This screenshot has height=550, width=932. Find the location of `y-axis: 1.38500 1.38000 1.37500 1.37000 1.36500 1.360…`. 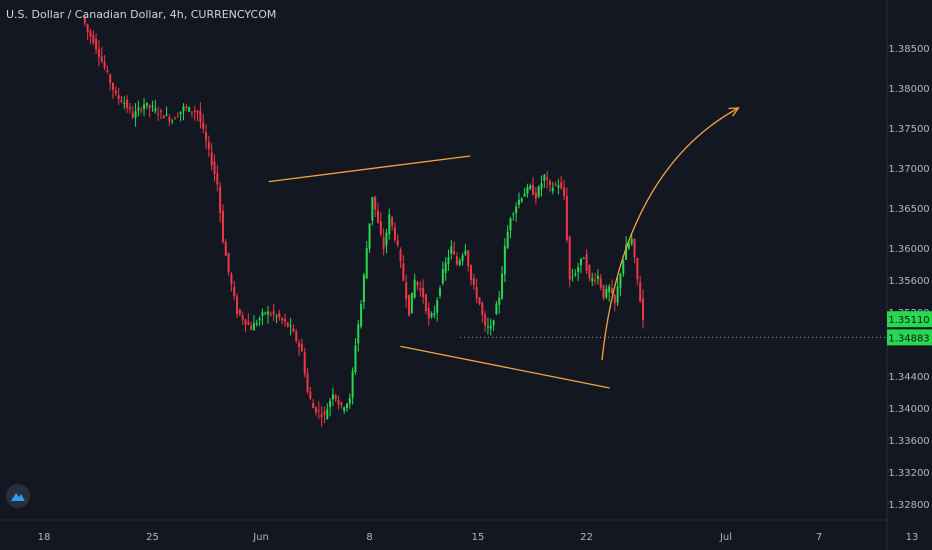

y-axis: 1.38500 1.38000 1.37500 1.37000 1.36500 1.360… is located at coordinates (909, 275).